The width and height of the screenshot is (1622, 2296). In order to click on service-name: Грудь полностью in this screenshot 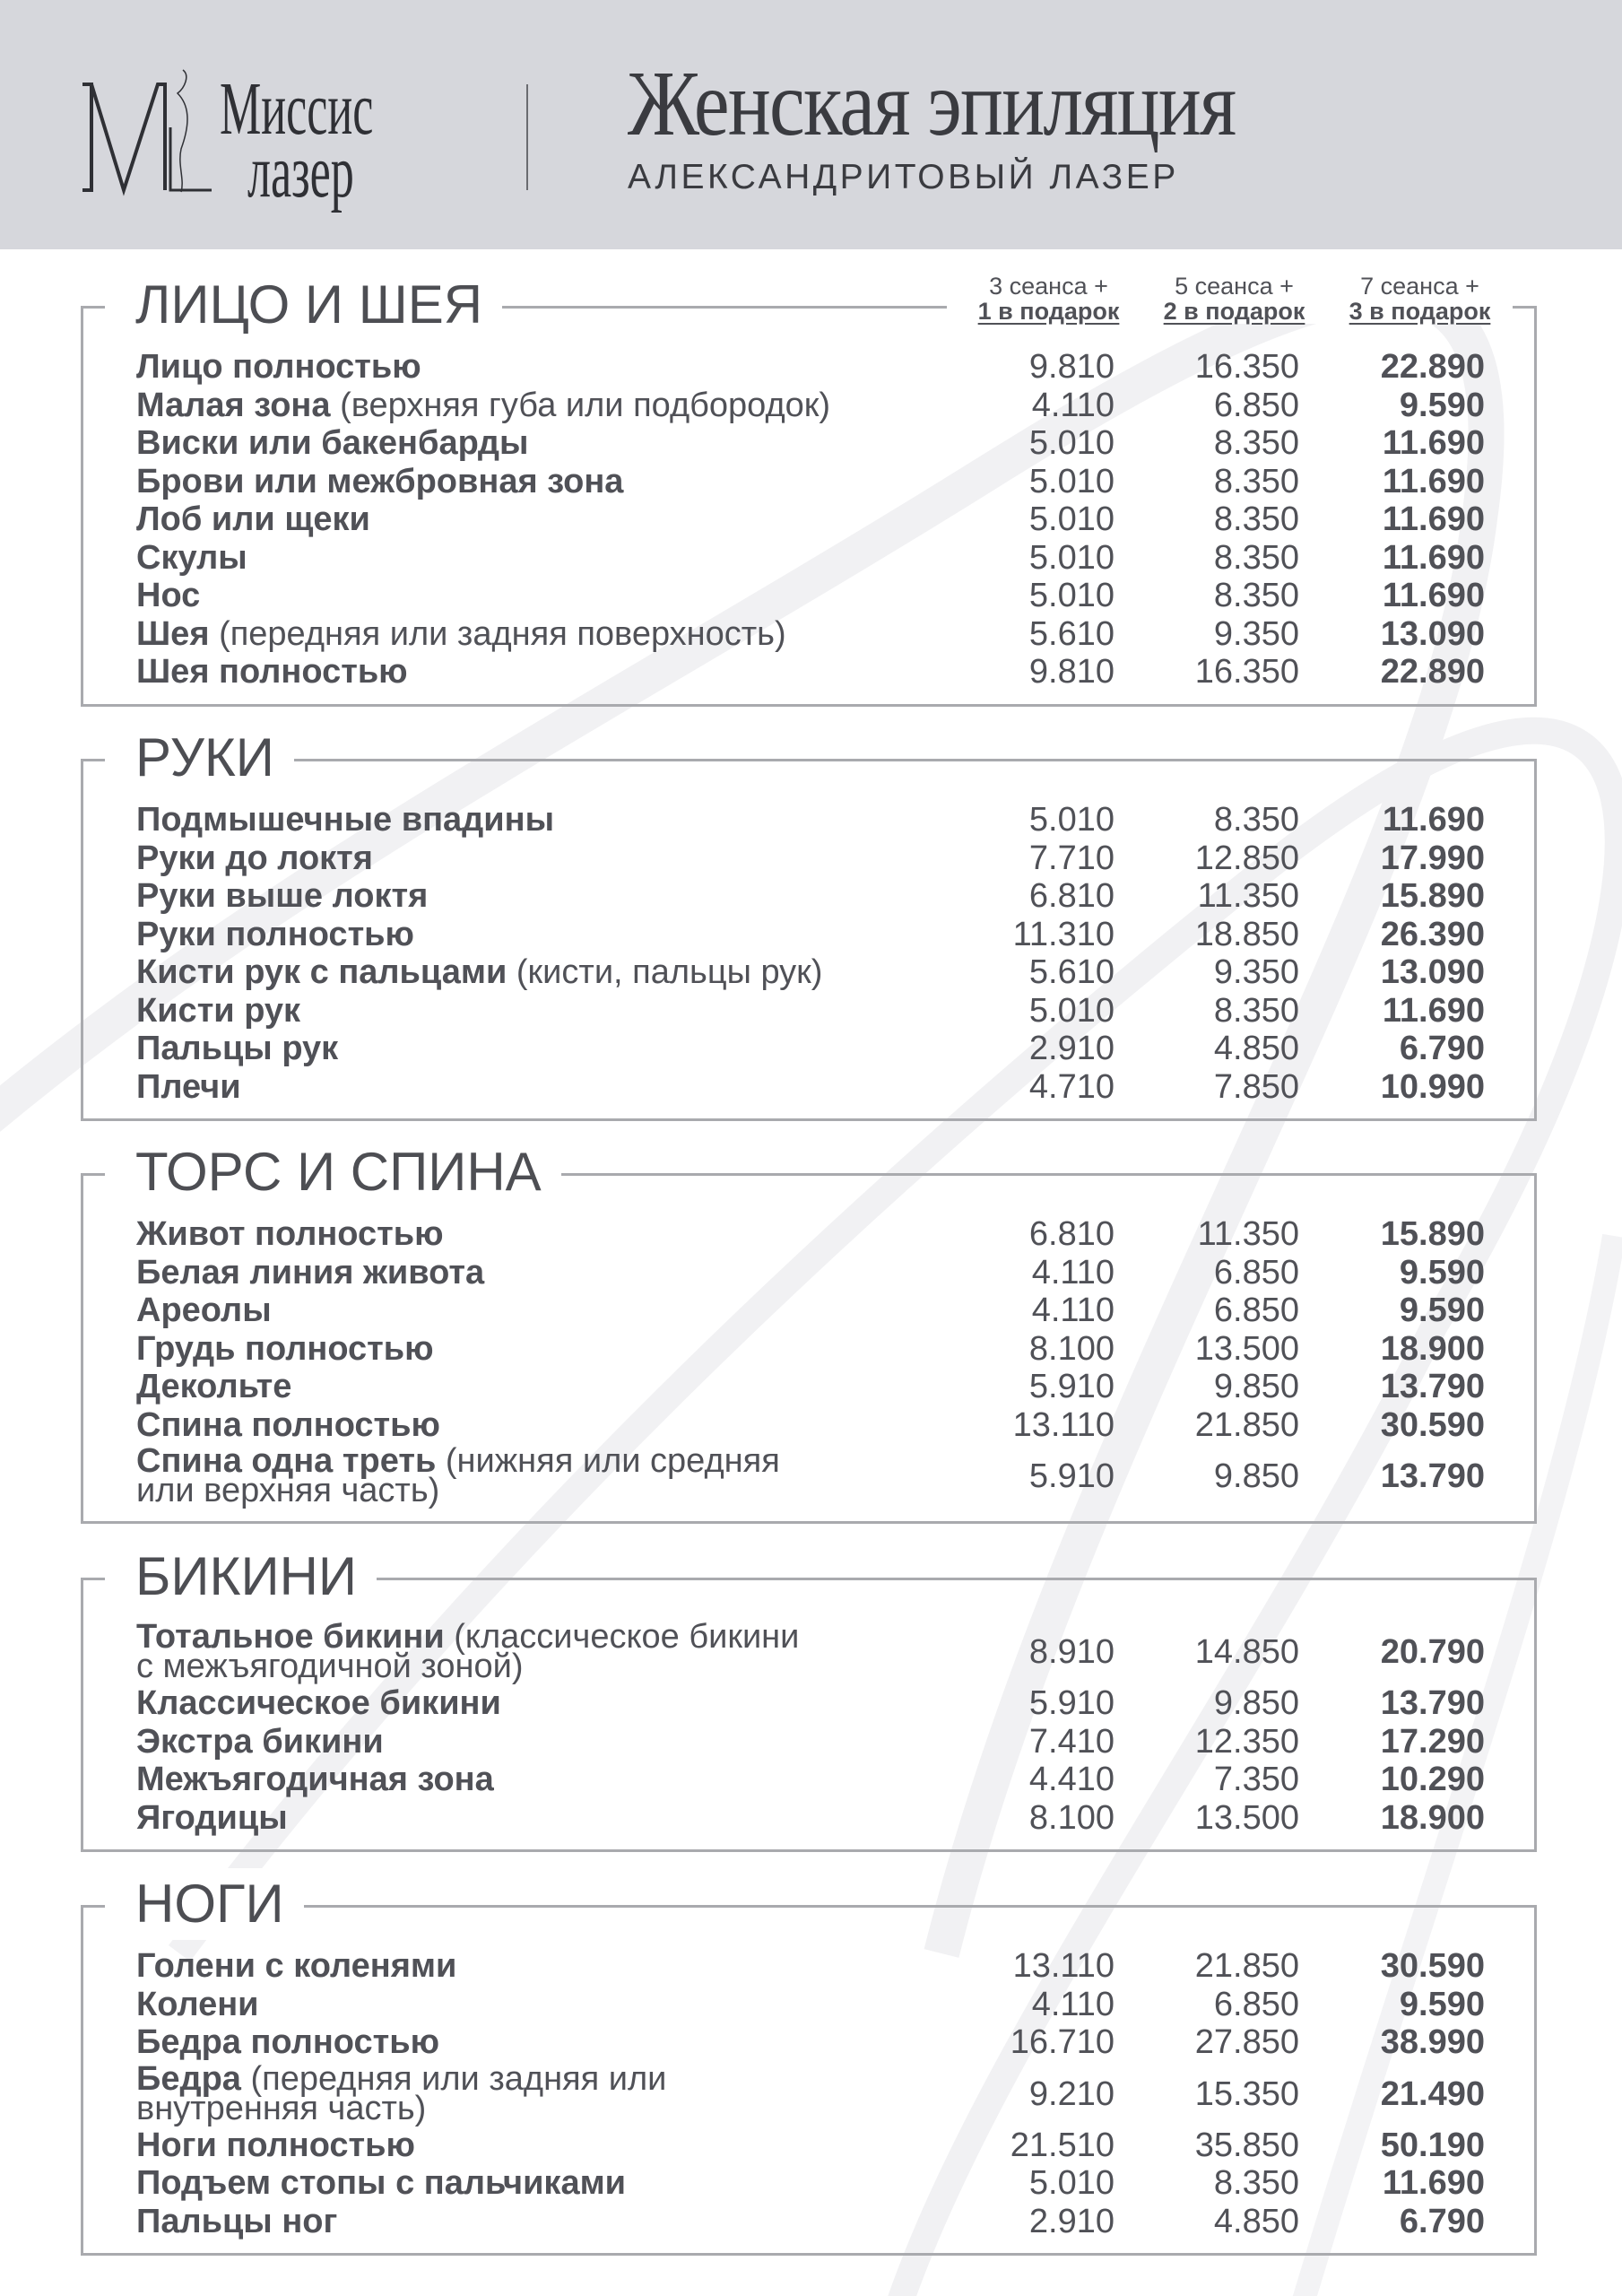, I will do `click(285, 1349)`.